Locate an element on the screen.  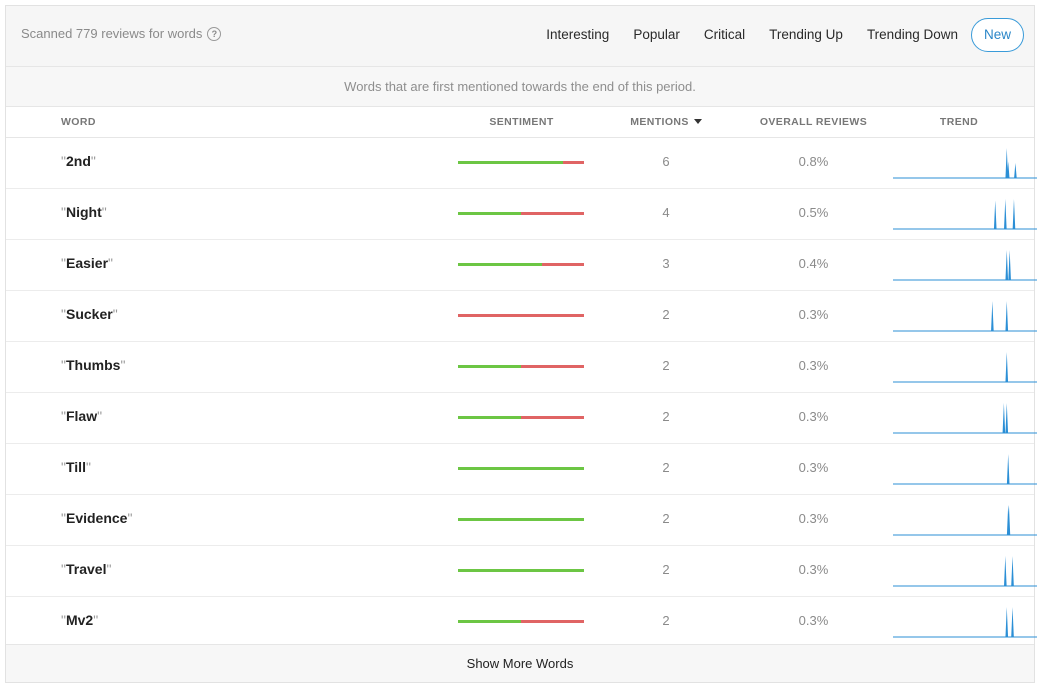
overall-reviews-percent: 0.4% is located at coordinates (813, 263).